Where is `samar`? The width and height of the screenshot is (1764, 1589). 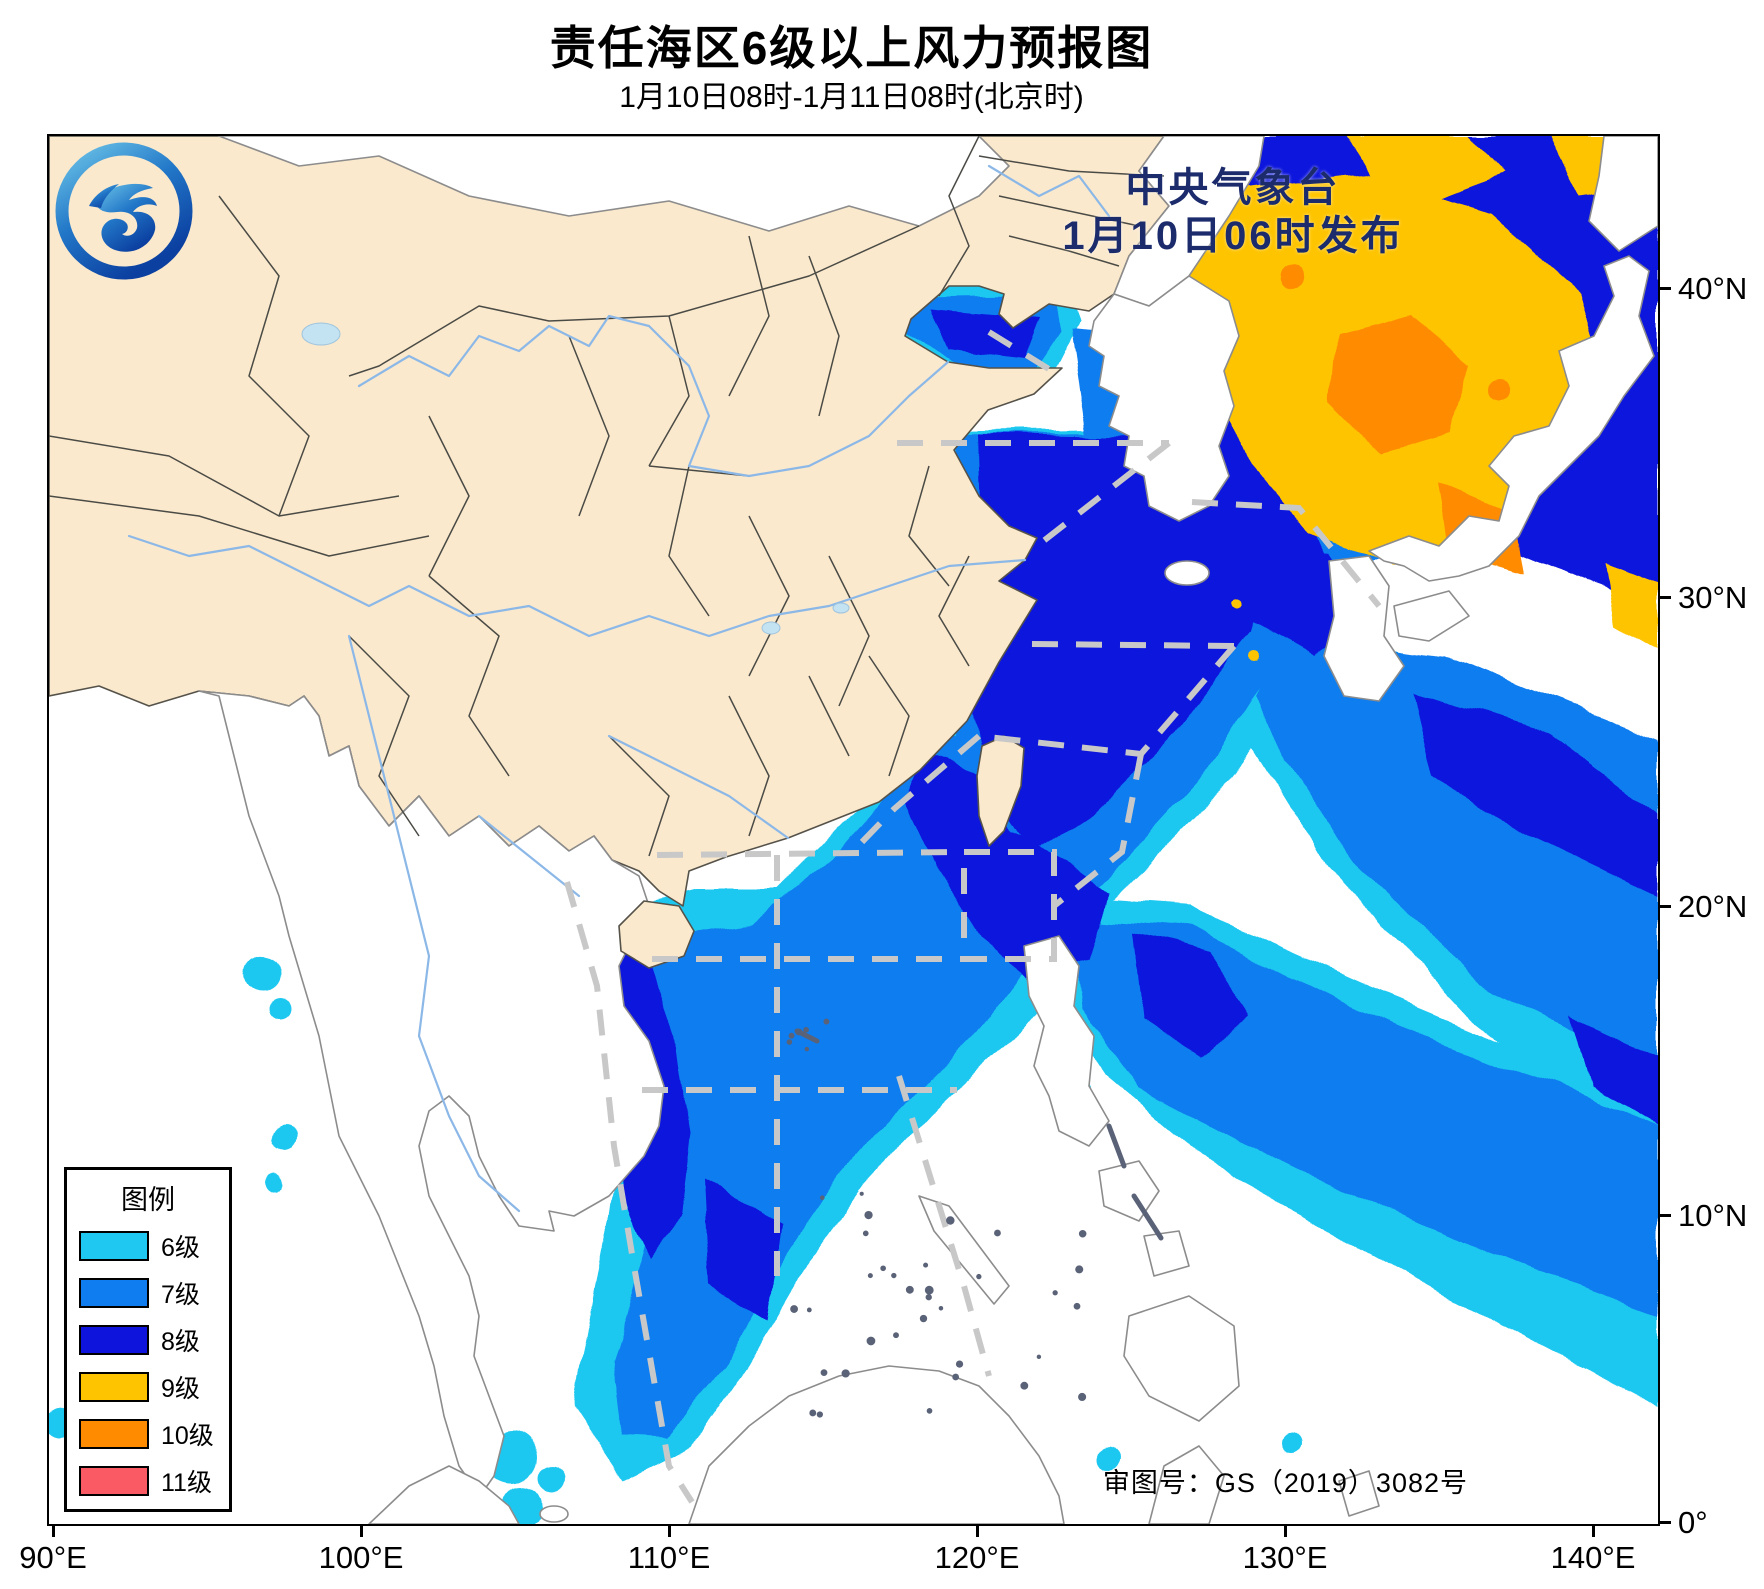 samar is located at coordinates (1166, 1253).